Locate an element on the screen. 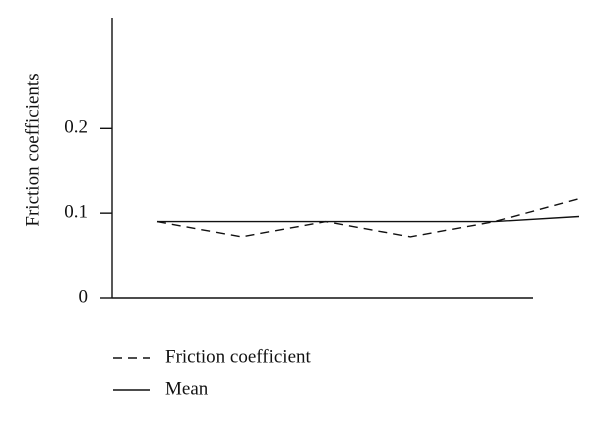  y-tick-label: 0 is located at coordinates (84, 296).